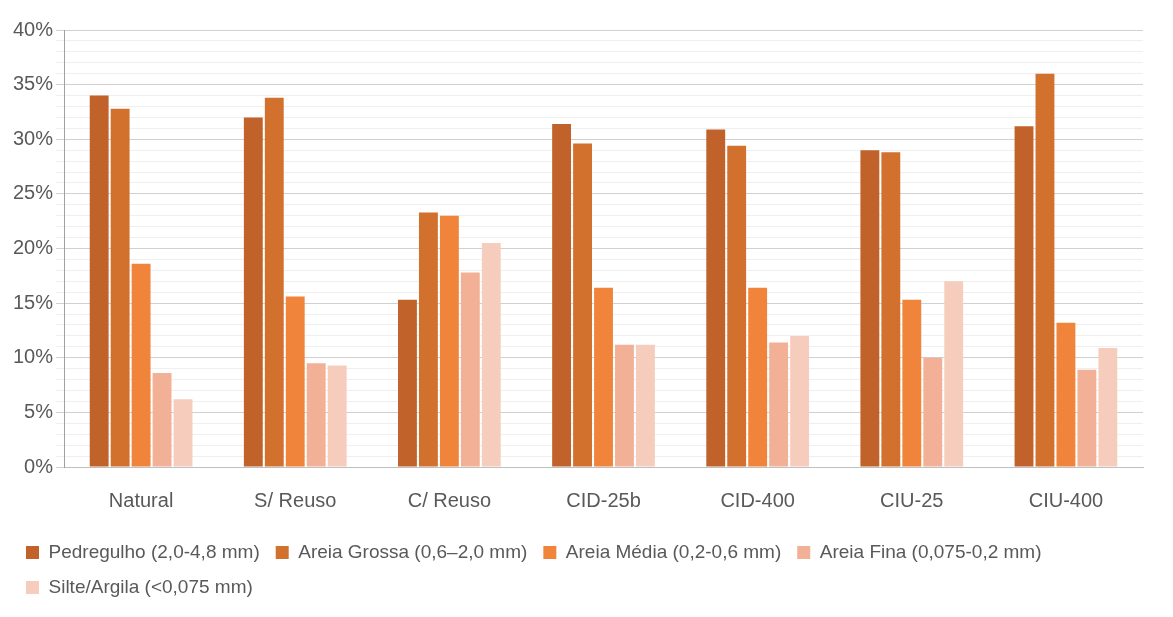 The image size is (1173, 617). I want to click on x-tick-label: CID-400, so click(757, 499).